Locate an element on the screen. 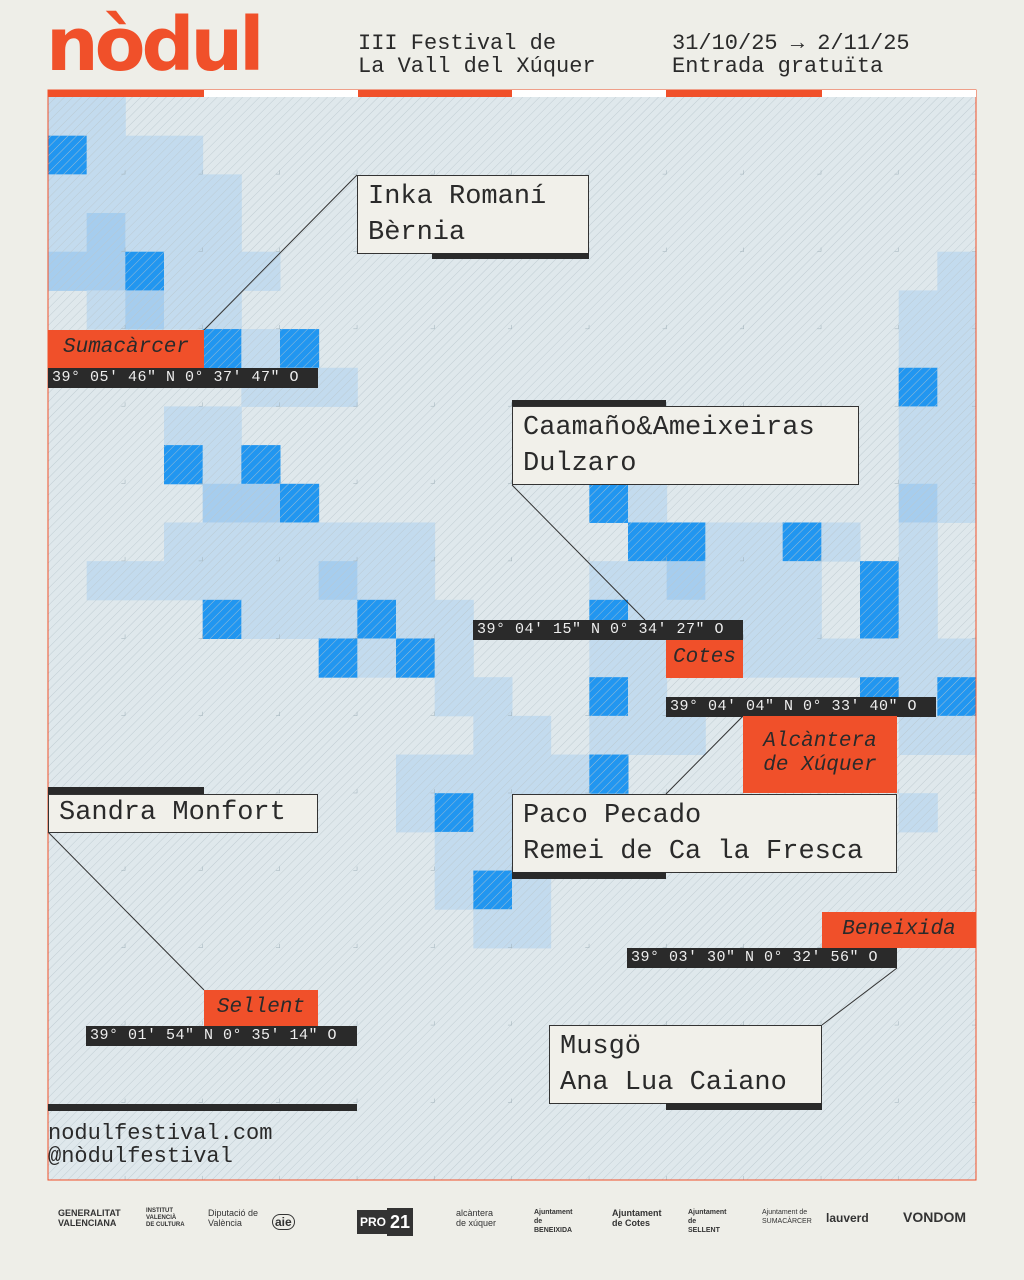 The width and height of the screenshot is (1024, 1280). sponsor: VONDOM is located at coordinates (934, 1217).